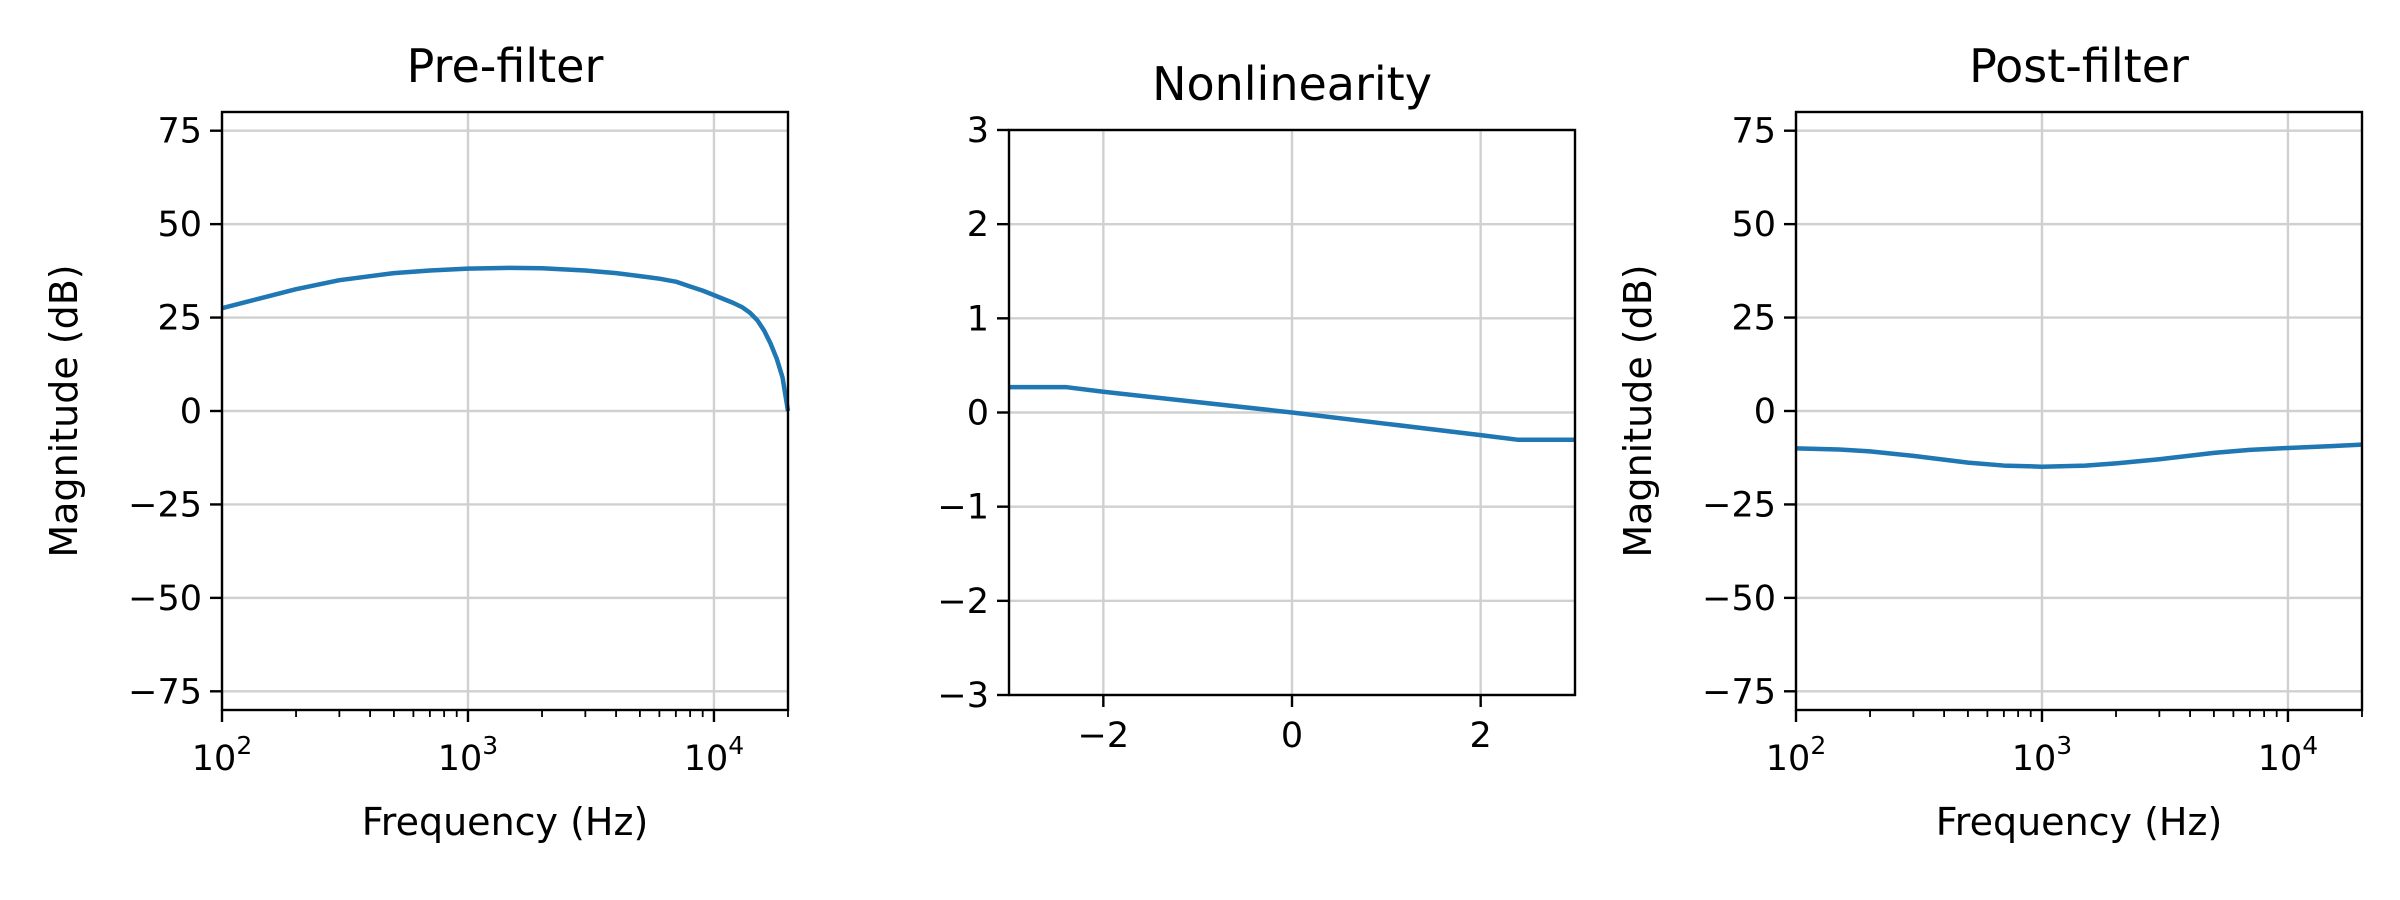  Describe the element at coordinates (2079, 66) in the screenshot. I see `chart-title: Post-filter` at that location.